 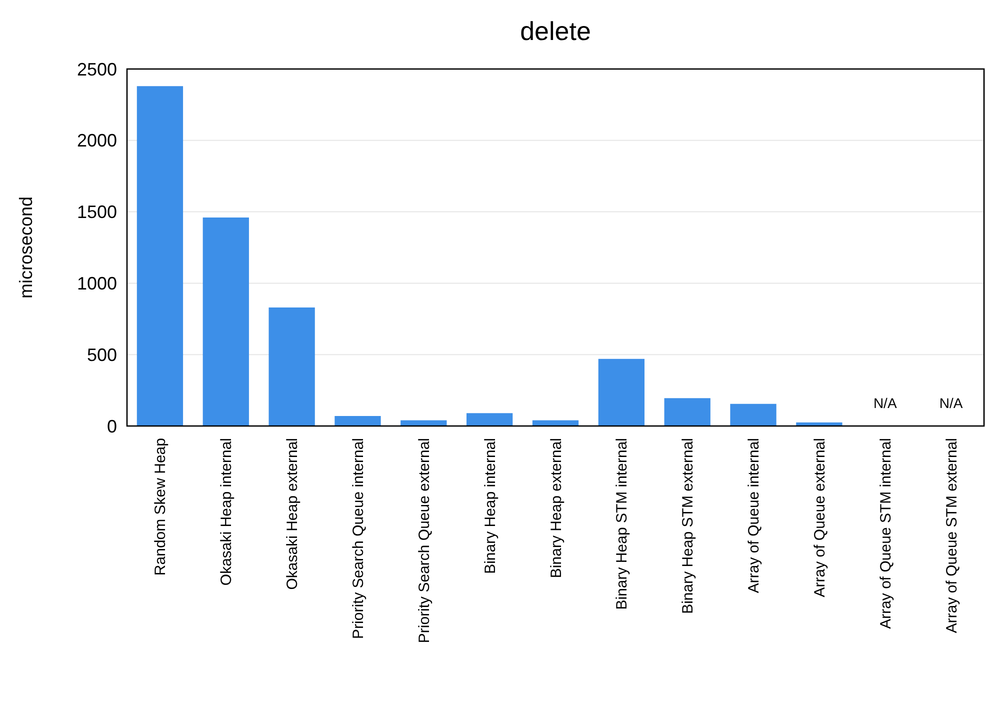 I want to click on chart-title: delete, so click(x=555, y=31).